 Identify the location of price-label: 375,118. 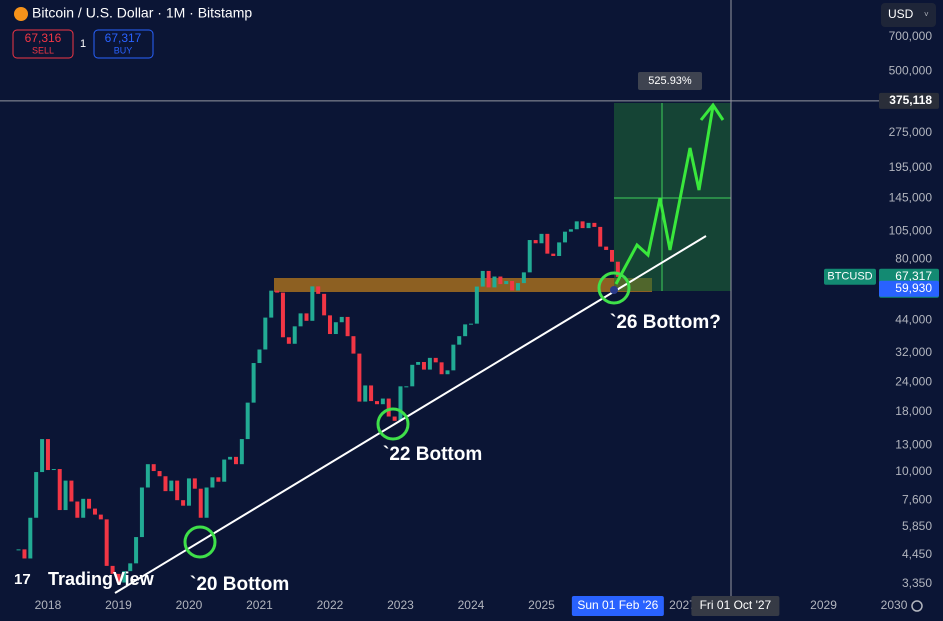
(910, 100).